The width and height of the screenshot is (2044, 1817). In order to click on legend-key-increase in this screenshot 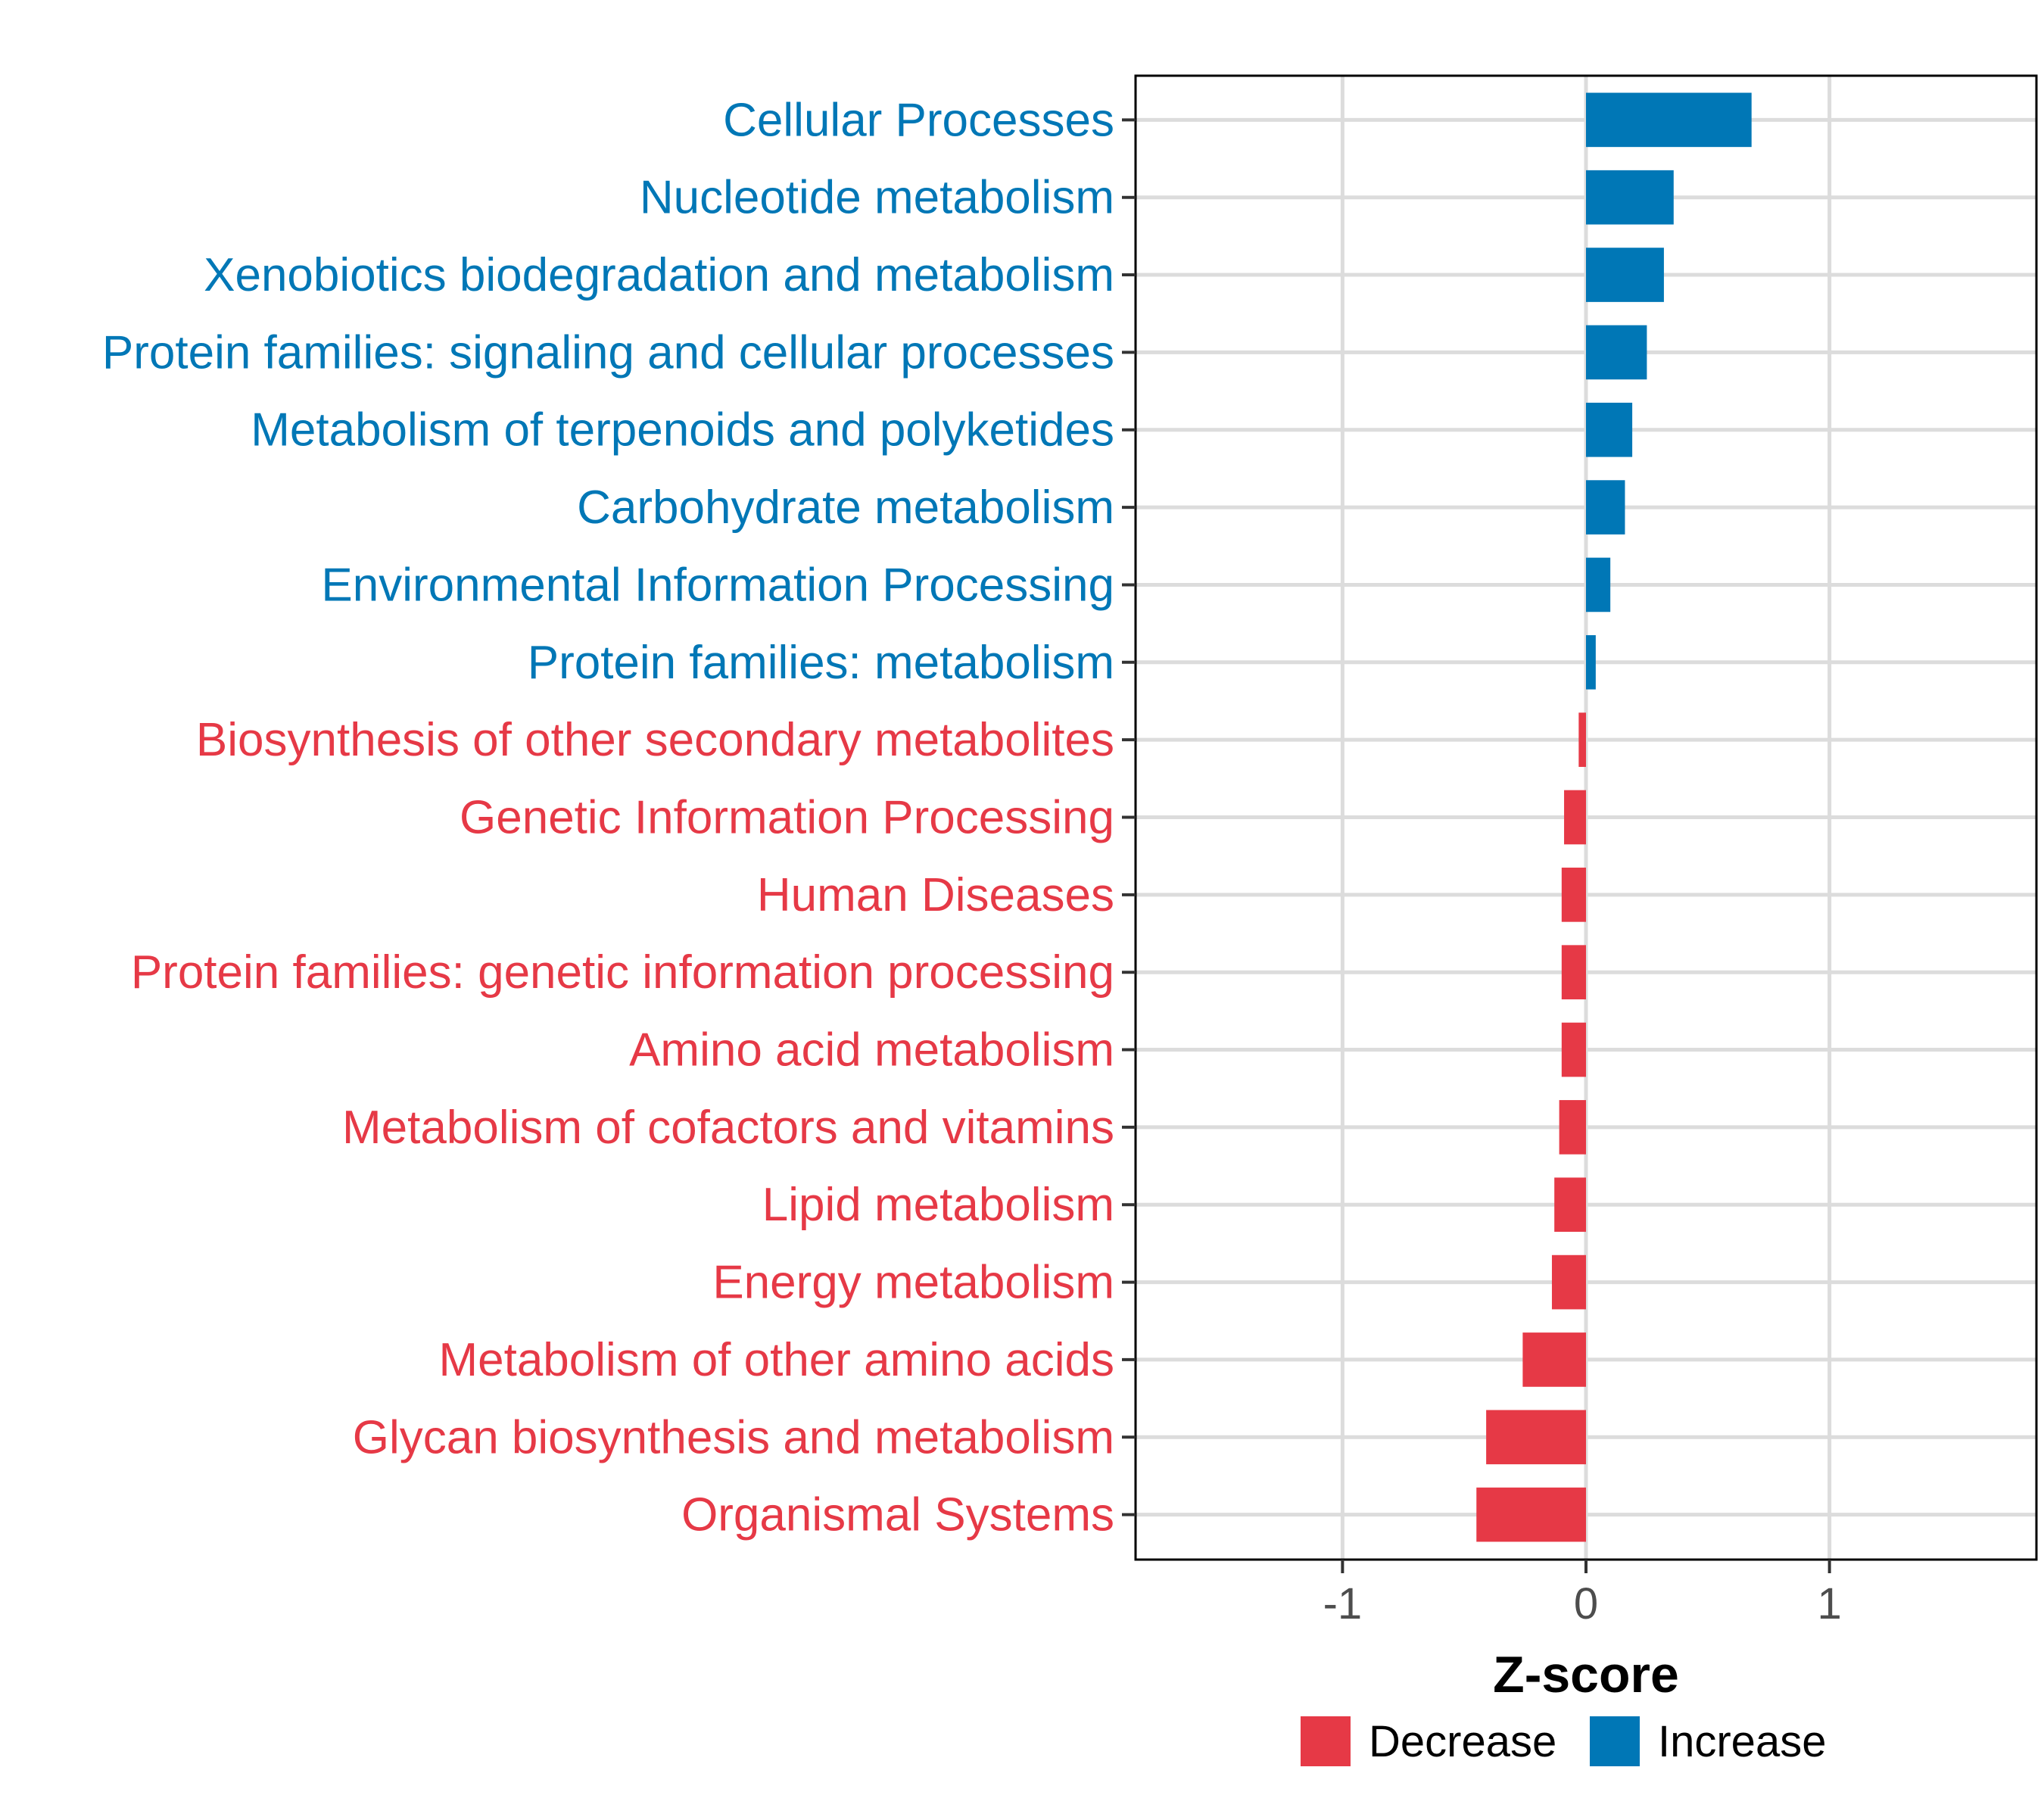, I will do `click(1615, 1741)`.